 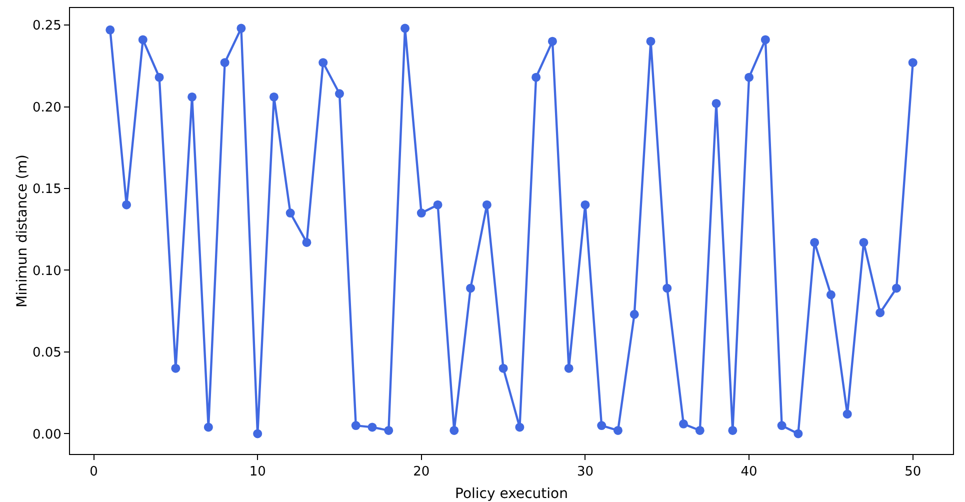 What do you see at coordinates (47, 26) in the screenshot?
I see `y-tick-label: 0.25` at bounding box center [47, 26].